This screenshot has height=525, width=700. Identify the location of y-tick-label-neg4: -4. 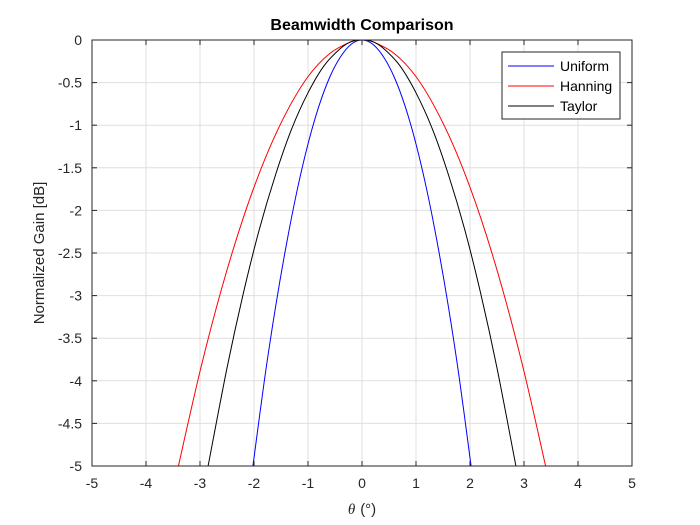
(76, 381).